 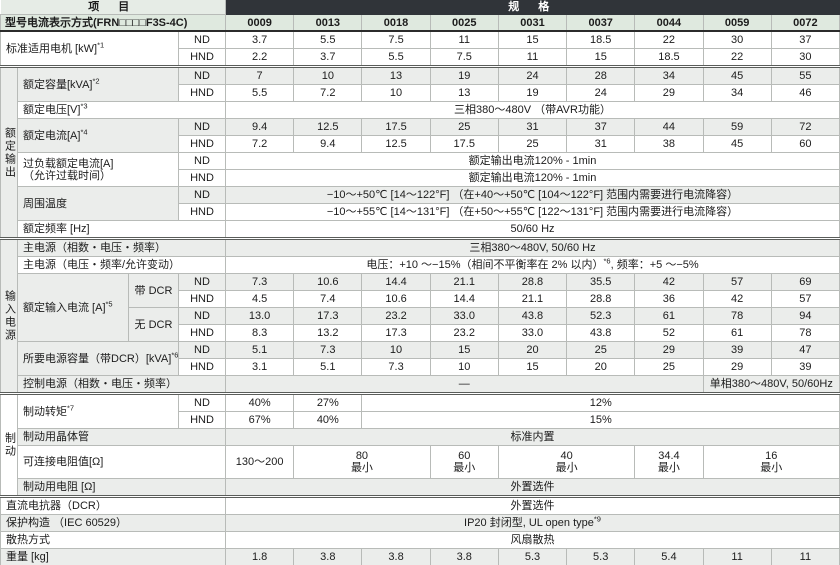 What do you see at coordinates (66, 523) in the screenshot?
I see `label-text: 保护构造 （IEC 60529）` at bounding box center [66, 523].